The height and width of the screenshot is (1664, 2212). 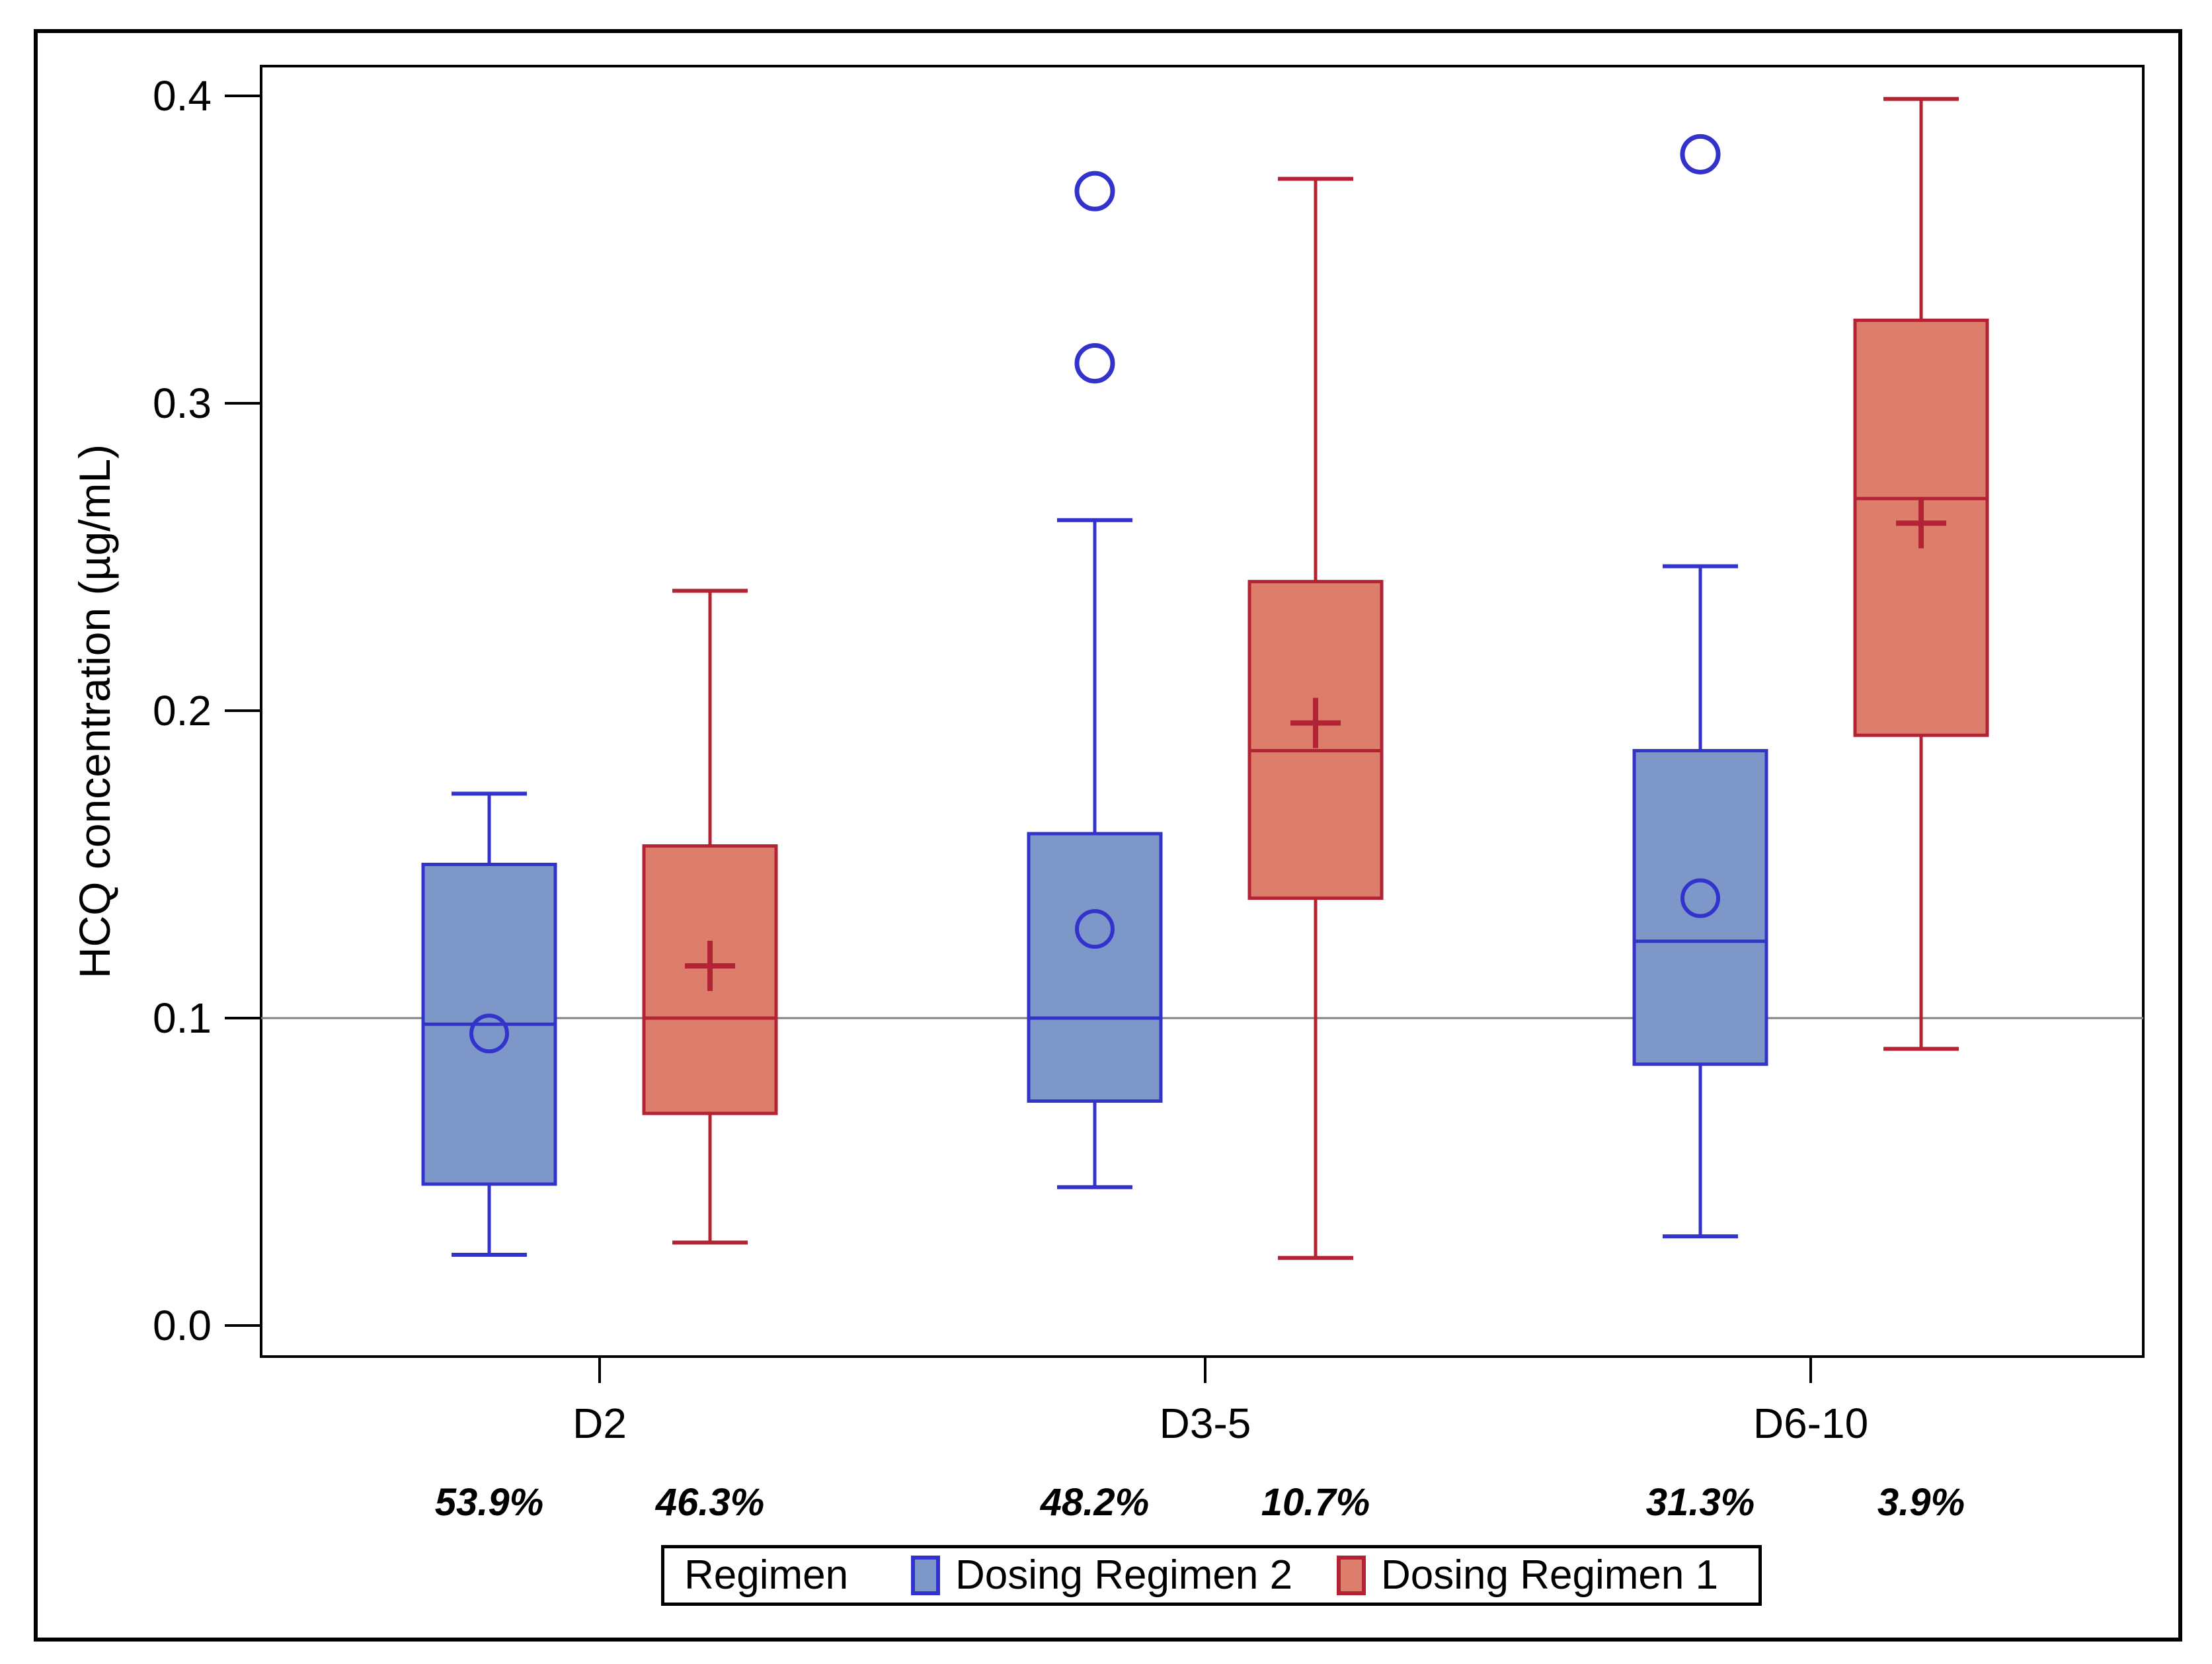 What do you see at coordinates (1094, 1502) in the screenshot?
I see `pct-label: 48.2%` at bounding box center [1094, 1502].